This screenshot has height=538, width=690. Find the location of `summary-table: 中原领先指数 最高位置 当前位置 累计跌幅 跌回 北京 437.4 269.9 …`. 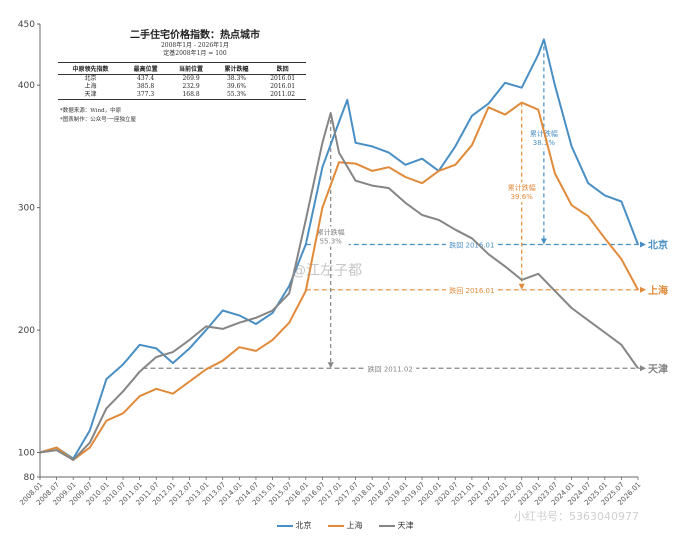

summary-table: 中原领先指数 最高位置 当前位置 累计跌幅 跌回 北京 437.4 269.9 … is located at coordinates (182, 81).